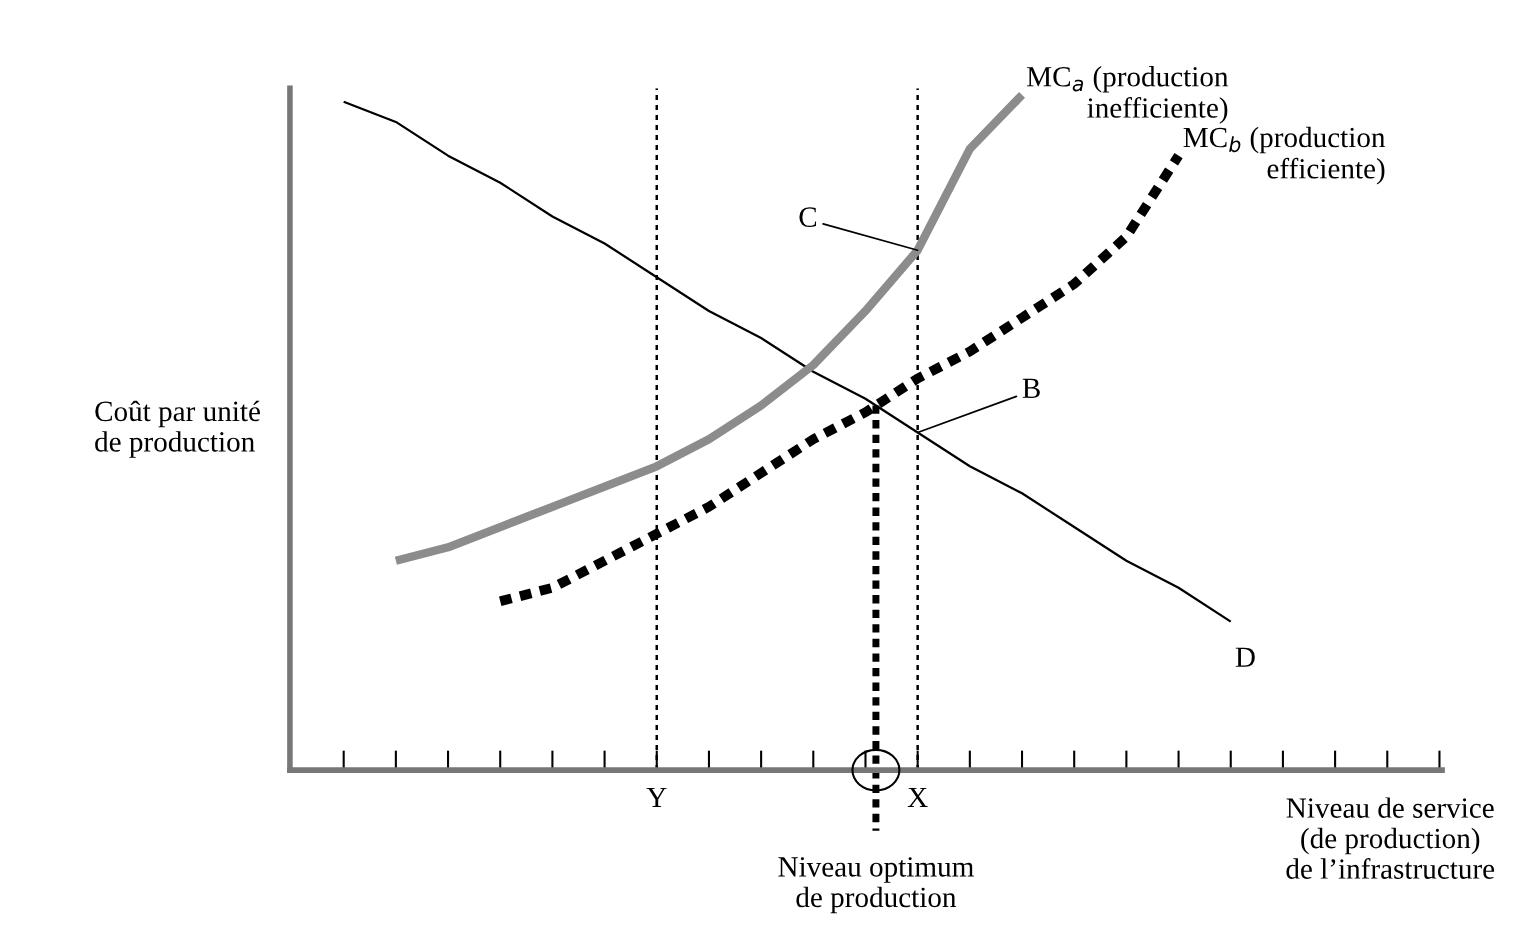 This screenshot has width=1526, height=938. What do you see at coordinates (1128, 95) in the screenshot?
I see `series-label: MC$_{a}$ (production inefficiente)` at bounding box center [1128, 95].